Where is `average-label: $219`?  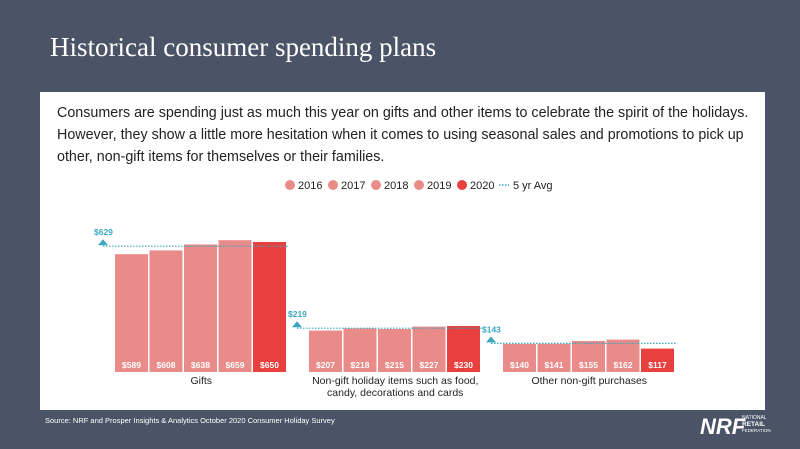
average-label: $219 is located at coordinates (297, 314).